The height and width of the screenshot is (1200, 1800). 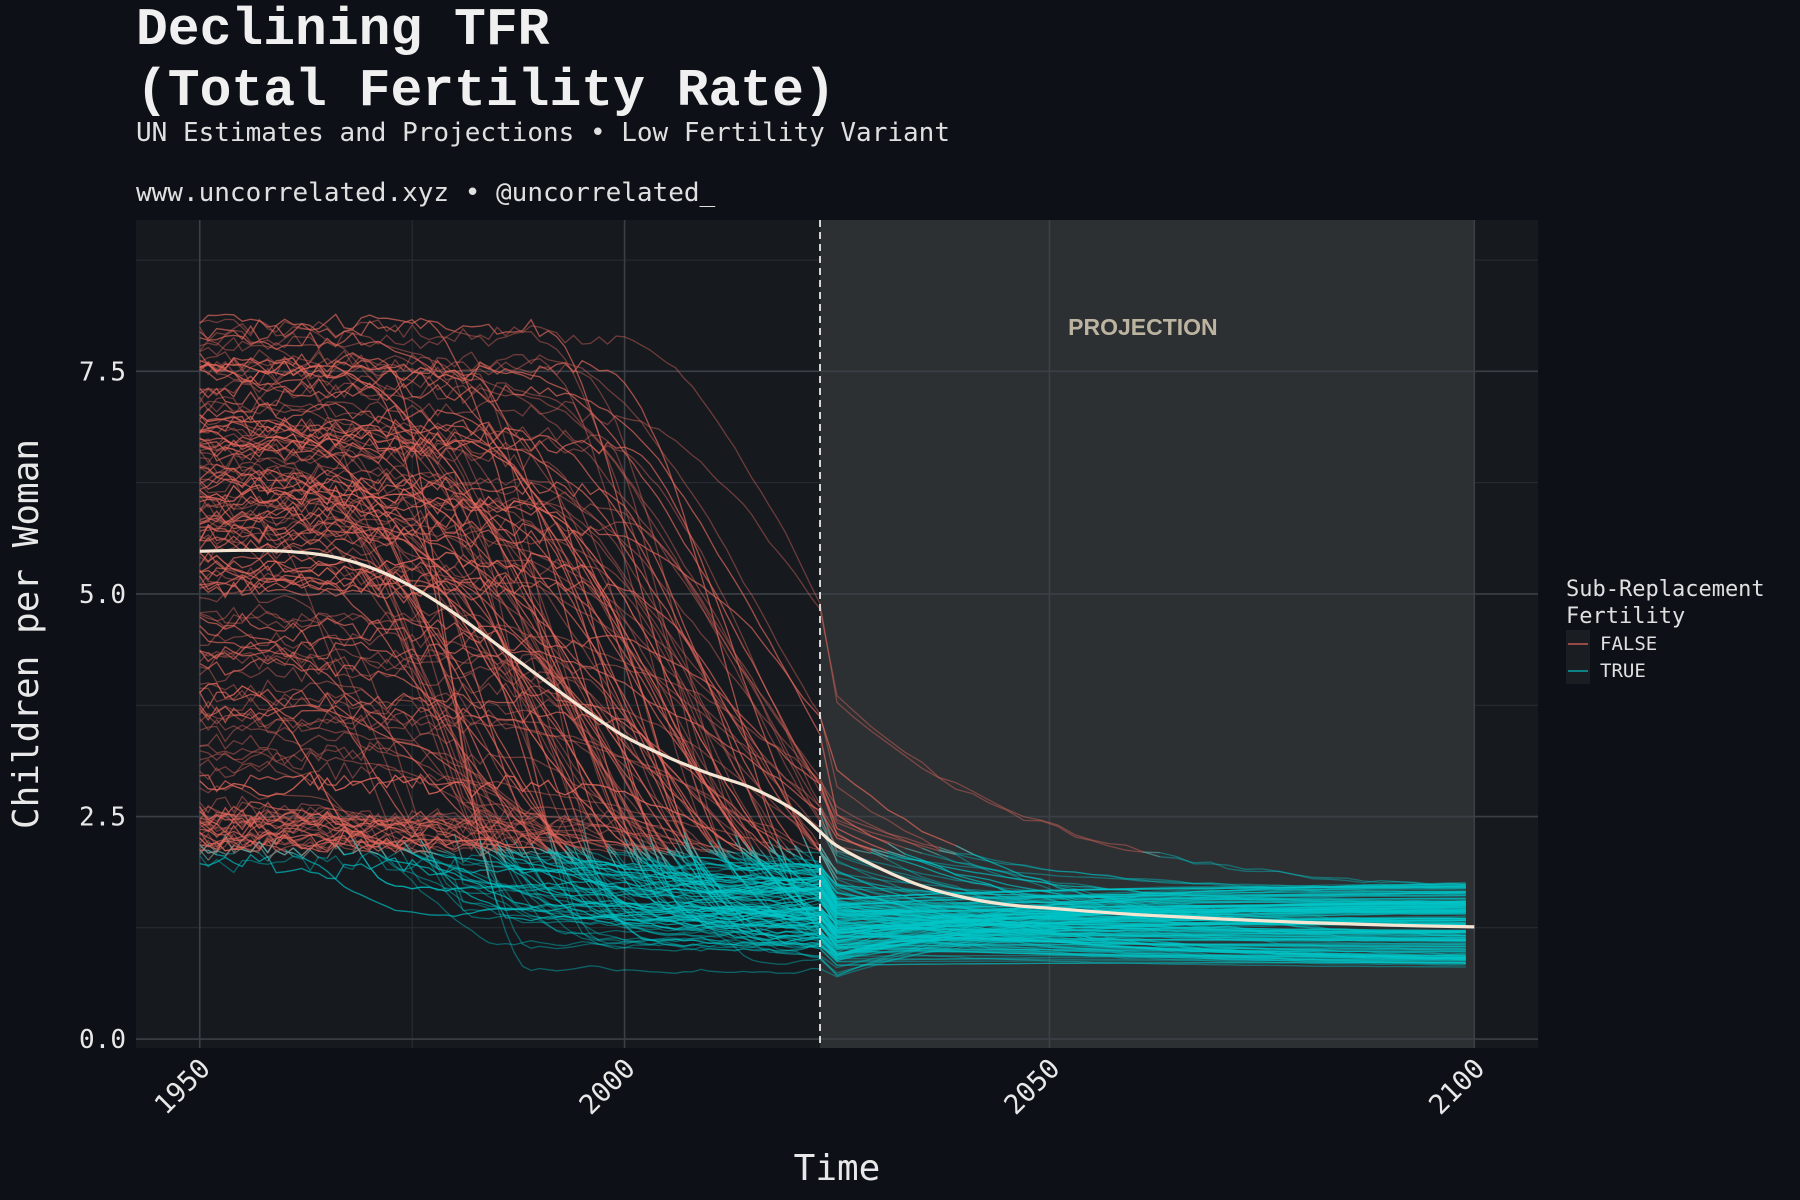 I want to click on y-axis-label: Children per Woman, so click(x=26, y=634).